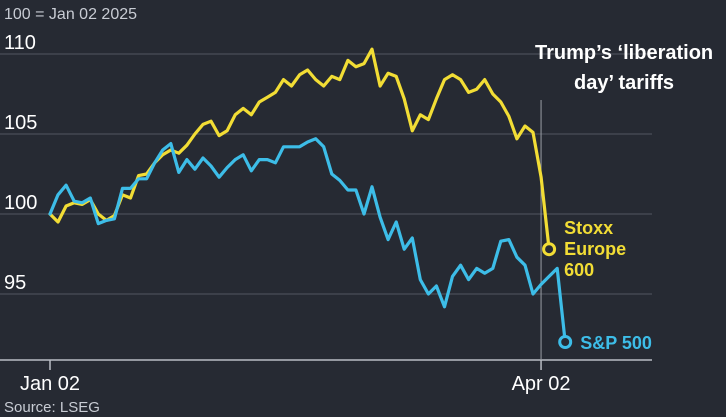  What do you see at coordinates (549, 249) in the screenshot?
I see `end-marker-stoxx` at bounding box center [549, 249].